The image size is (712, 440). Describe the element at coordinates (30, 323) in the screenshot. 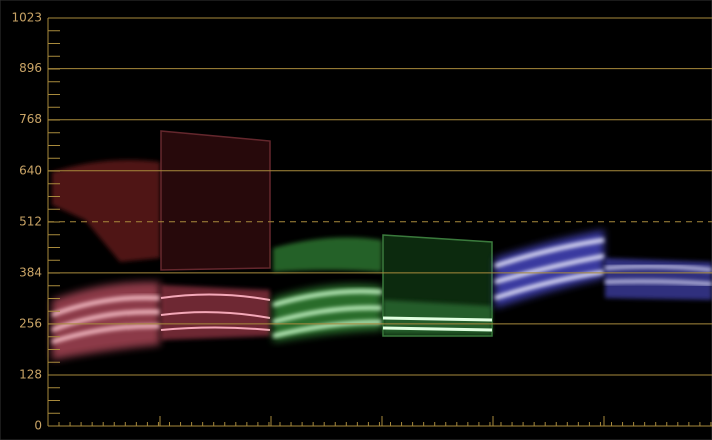

I see `y-tick-label: 256` at that location.